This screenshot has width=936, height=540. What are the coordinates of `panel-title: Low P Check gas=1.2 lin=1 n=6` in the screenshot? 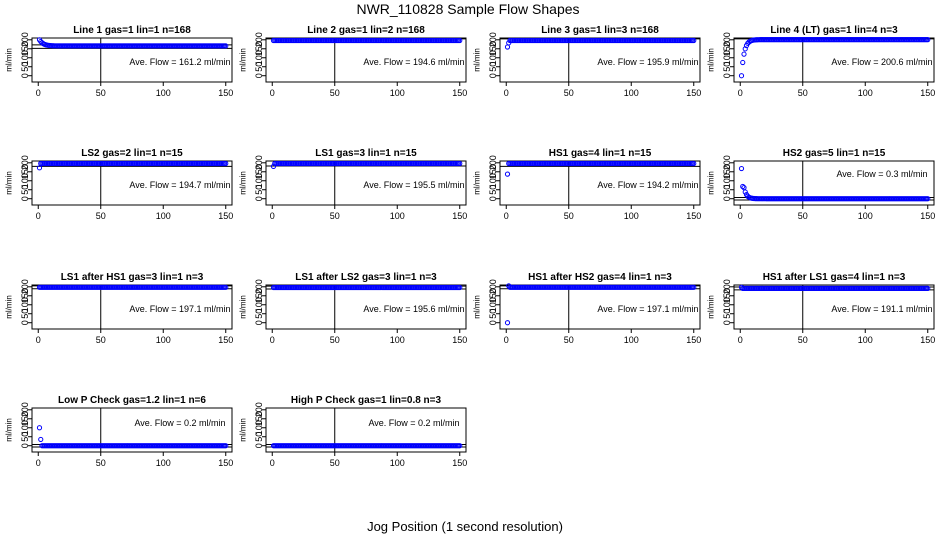 It's located at (132, 400).